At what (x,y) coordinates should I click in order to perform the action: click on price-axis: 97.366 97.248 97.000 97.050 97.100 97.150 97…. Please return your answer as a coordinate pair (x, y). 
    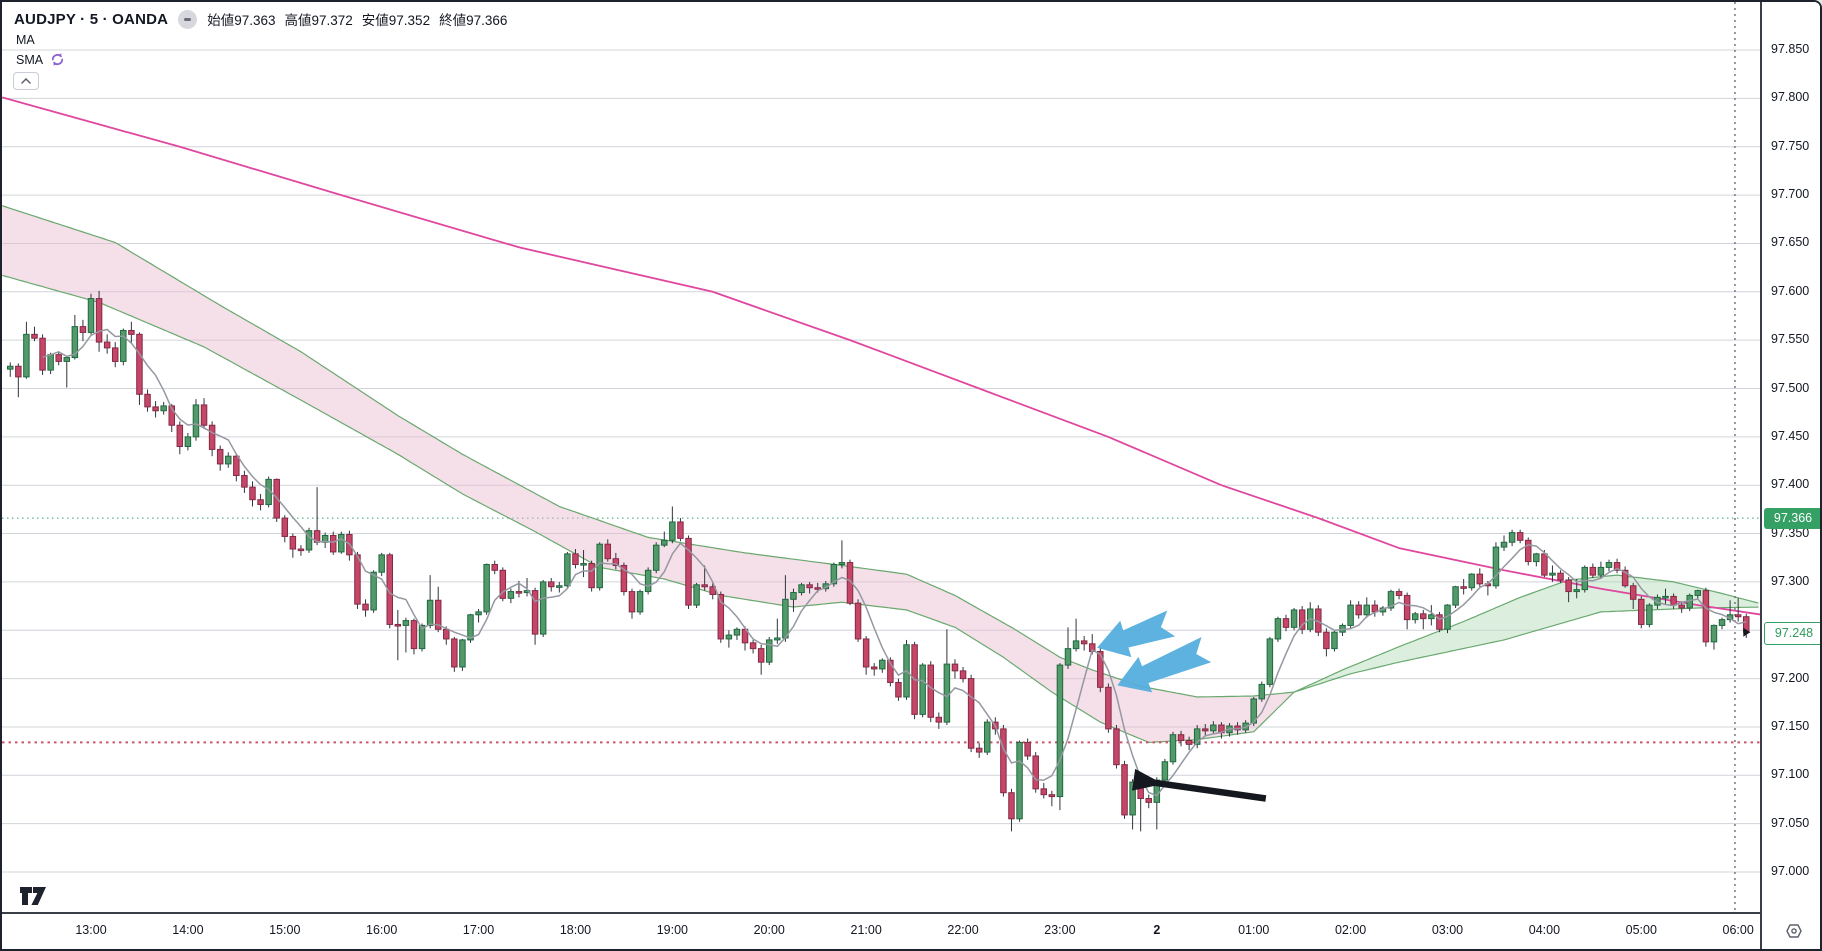
    Looking at the image, I should click on (1790, 475).